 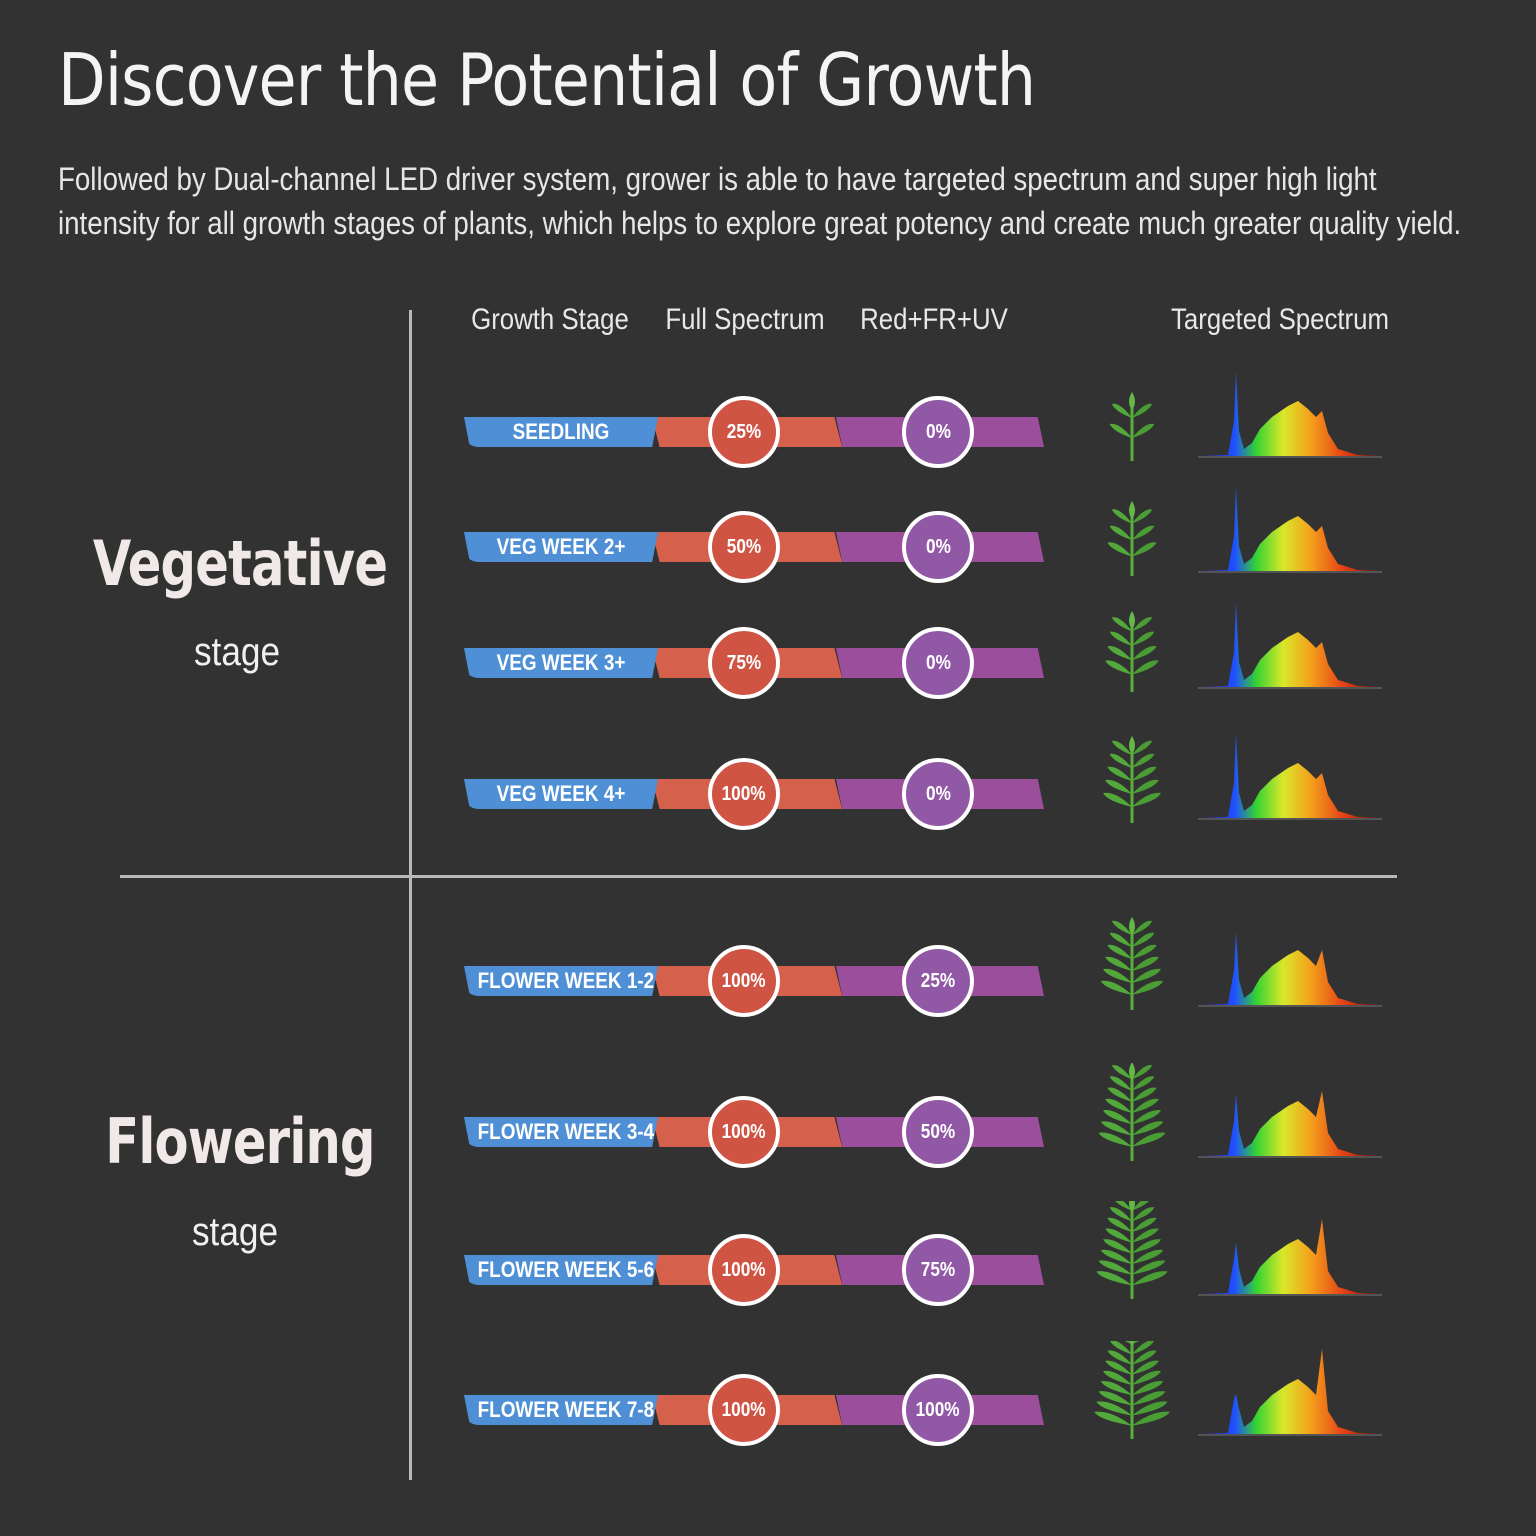 I want to click on stage-row: FLOWER WEEK 1-2 100% 25%, so click(x=962, y=969).